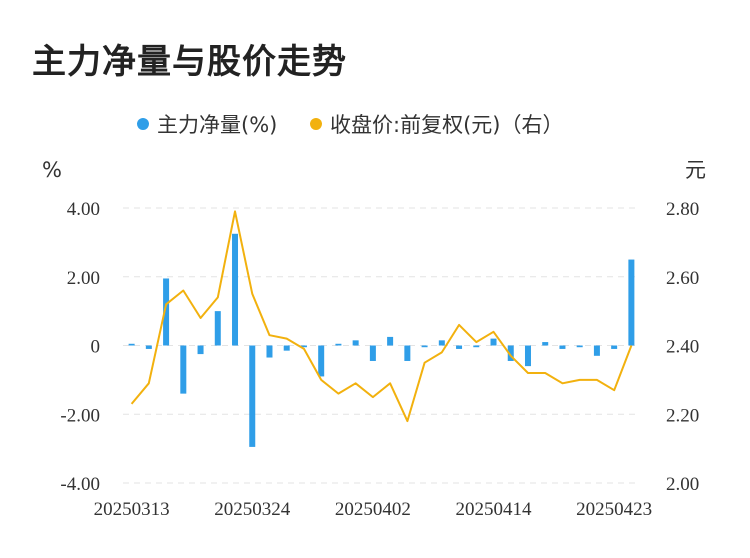 The height and width of the screenshot is (558, 750). What do you see at coordinates (217, 125) in the screenshot?
I see `legend-label: 主力净量(%)` at bounding box center [217, 125].